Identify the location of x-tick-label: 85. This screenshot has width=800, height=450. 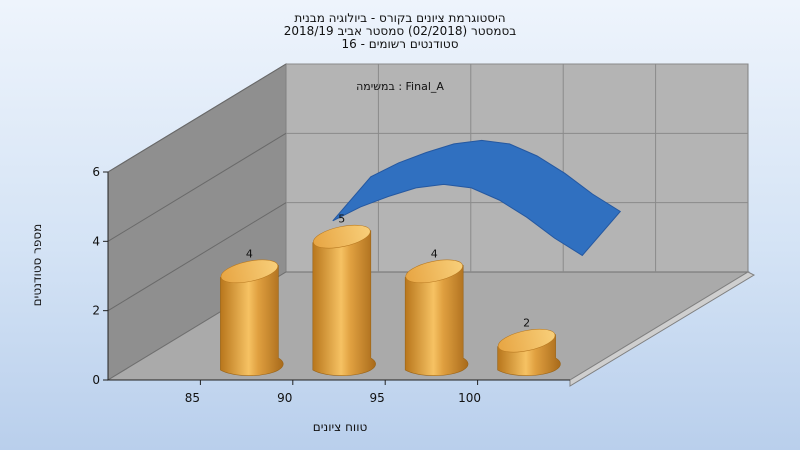
(192, 398).